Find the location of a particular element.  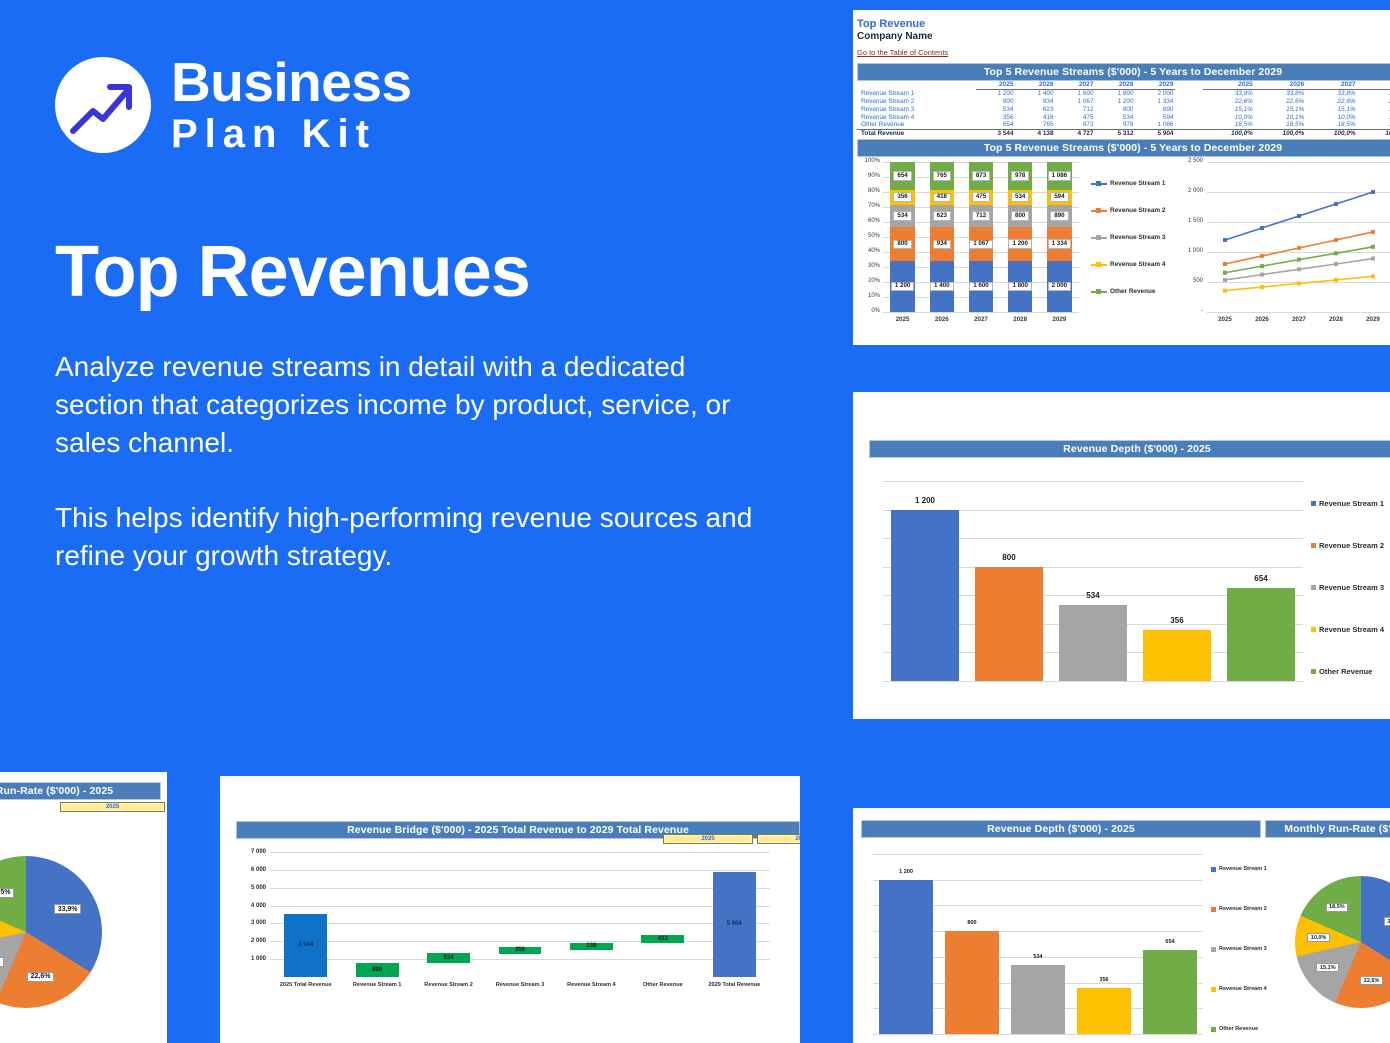

legend-label: Revenue Stream 2 is located at coordinates (1138, 210).